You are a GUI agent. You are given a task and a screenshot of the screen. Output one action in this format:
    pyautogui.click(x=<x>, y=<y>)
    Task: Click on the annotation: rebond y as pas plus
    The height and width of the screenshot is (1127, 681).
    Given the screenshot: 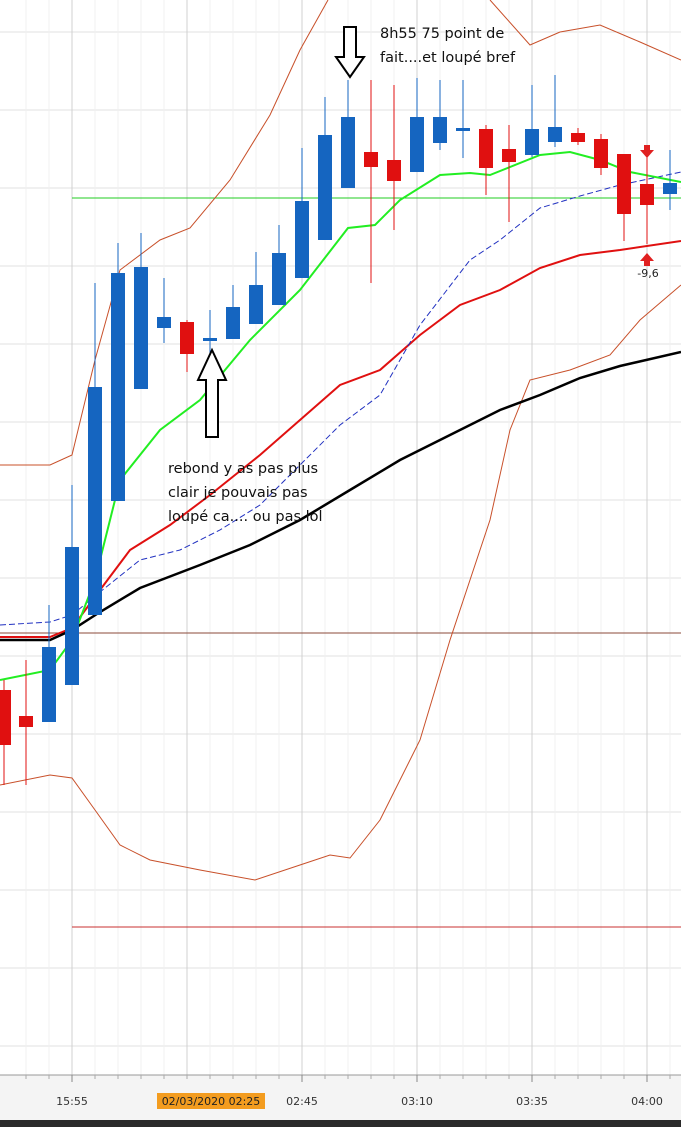 What is the action you would take?
    pyautogui.click(x=243, y=469)
    